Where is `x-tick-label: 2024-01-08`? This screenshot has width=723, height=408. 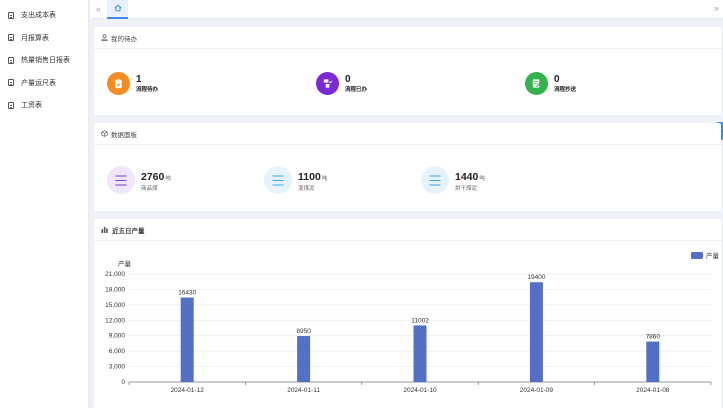 x-tick-label: 2024-01-08 is located at coordinates (653, 390).